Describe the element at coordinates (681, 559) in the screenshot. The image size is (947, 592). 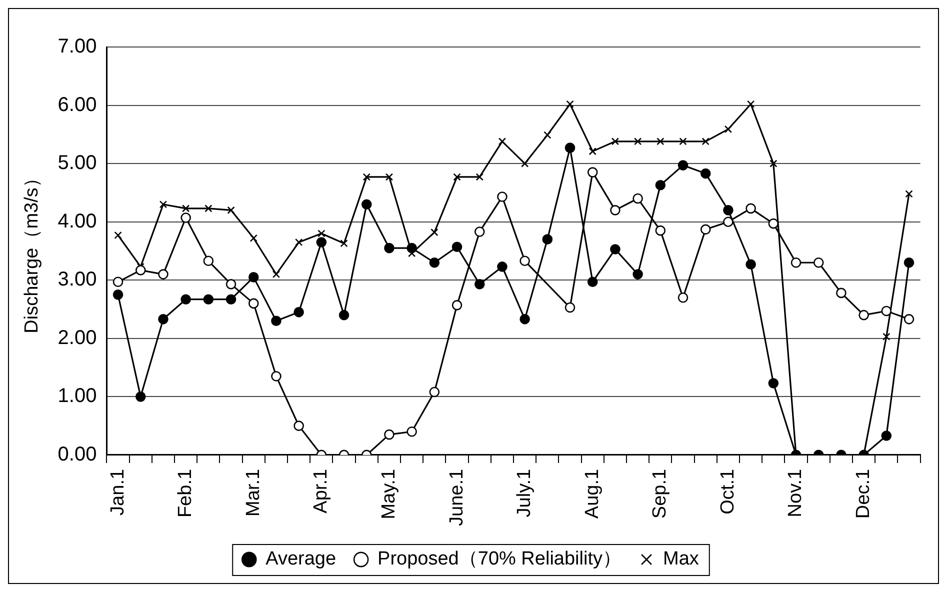
I see `legend-label: Max` at that location.